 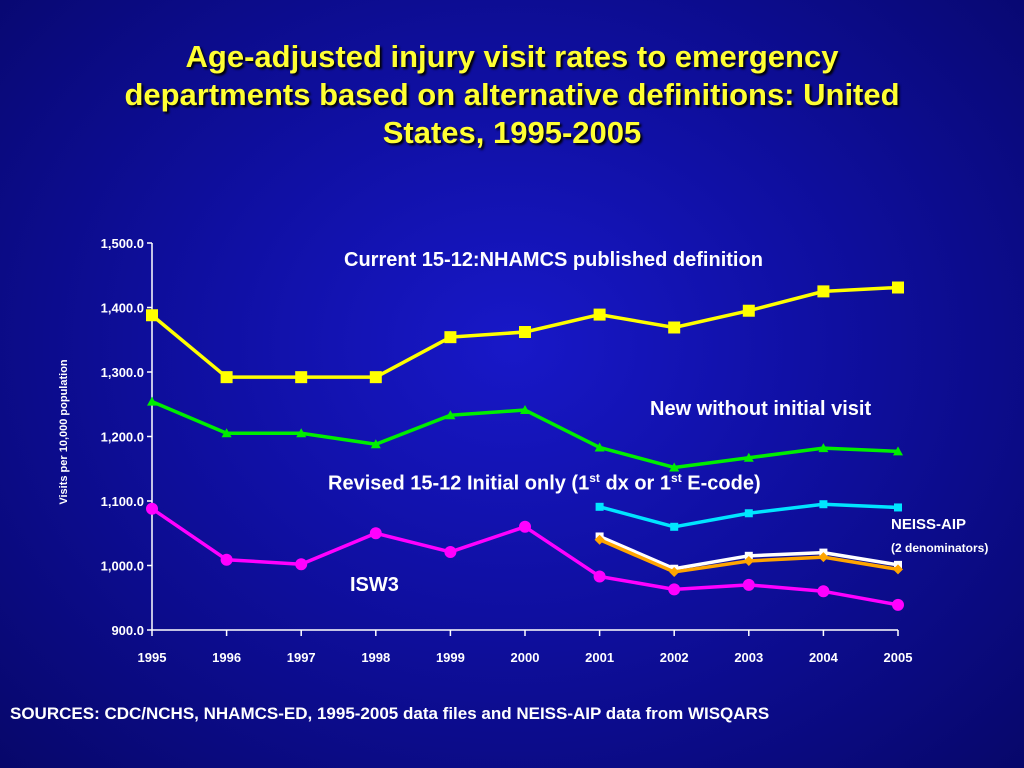 I want to click on revised-text-3: E-code), so click(x=721, y=483).